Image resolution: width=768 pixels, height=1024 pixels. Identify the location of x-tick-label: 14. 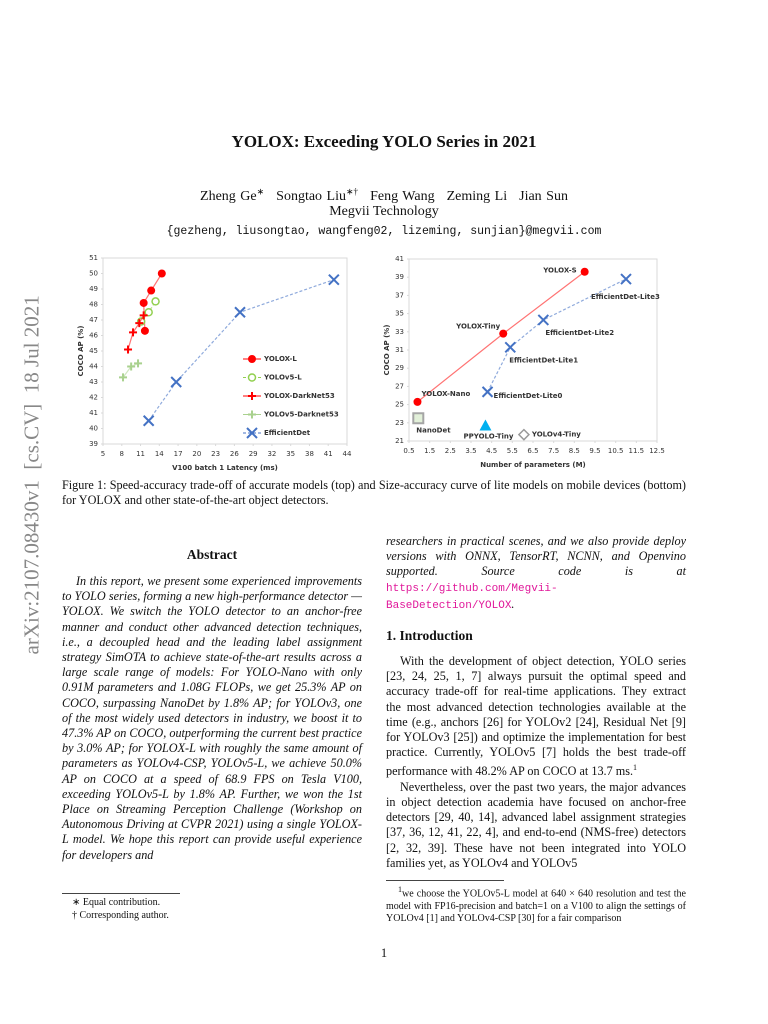
(159, 454).